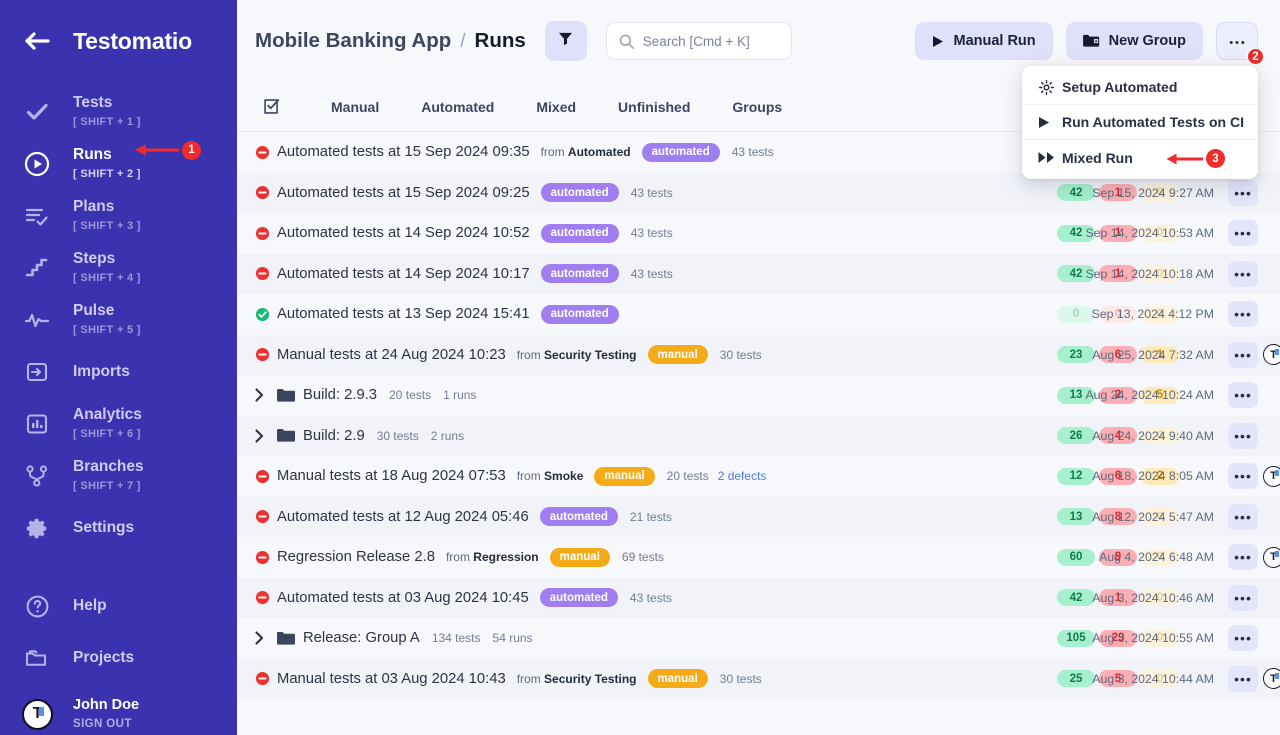 The width and height of the screenshot is (1280, 735). What do you see at coordinates (118, 476) in the screenshot?
I see `sidebar-item-branches: Branches [ SHIFT + 7 ]` at bounding box center [118, 476].